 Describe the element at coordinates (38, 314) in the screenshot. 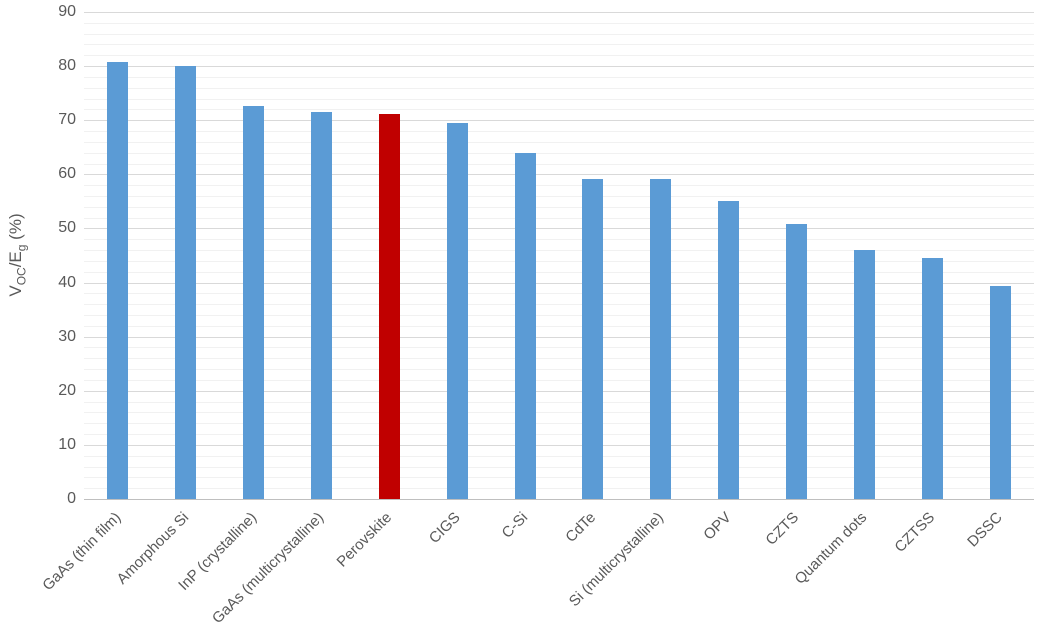

I see `y-axis-tick-labels: 0 10 20 30 40 50 60 70 80 90` at that location.